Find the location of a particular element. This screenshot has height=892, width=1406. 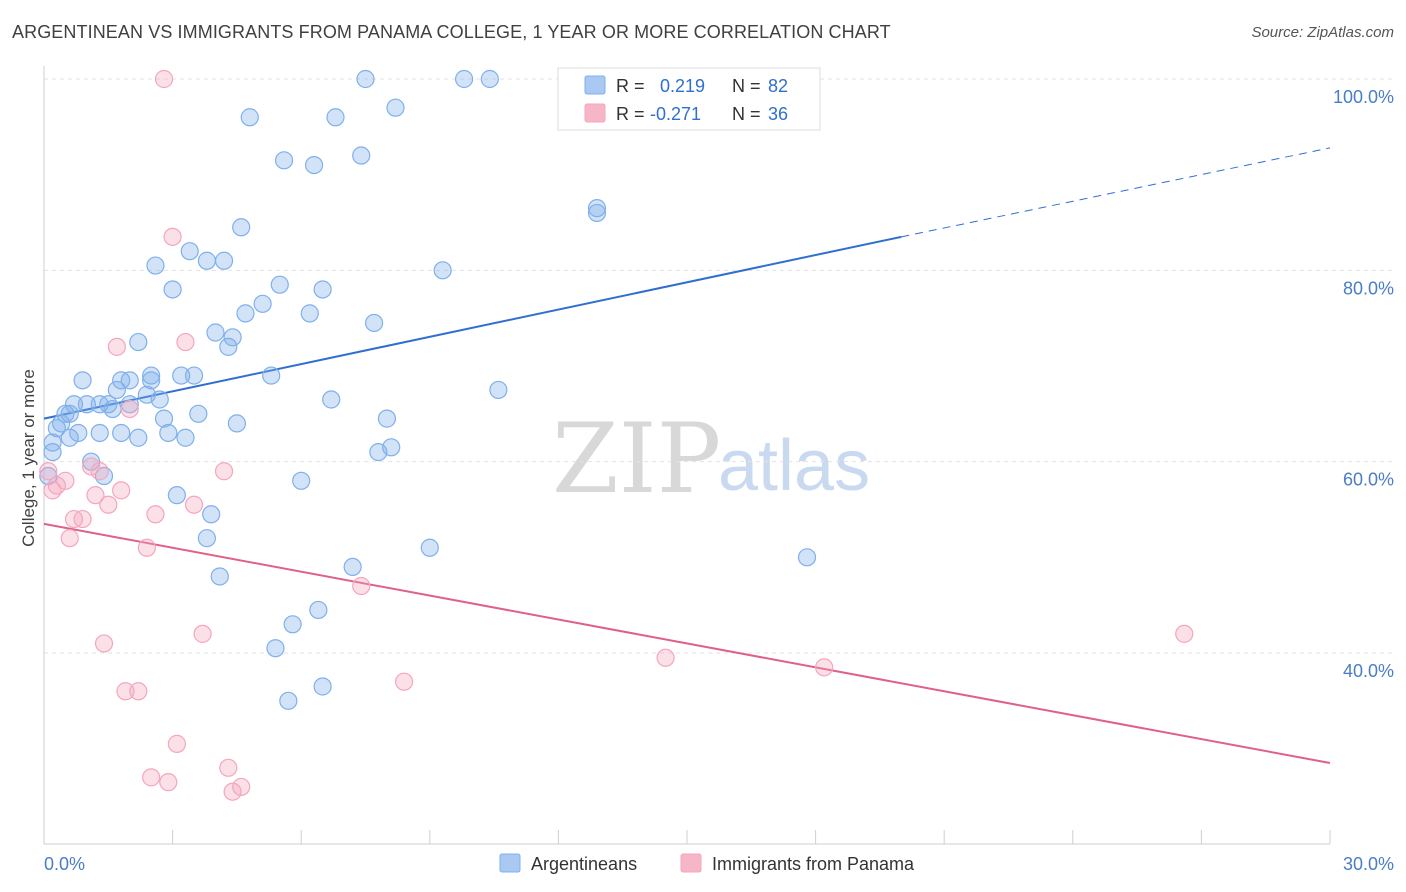

stats-n-label-2: N = is located at coordinates (746, 114).